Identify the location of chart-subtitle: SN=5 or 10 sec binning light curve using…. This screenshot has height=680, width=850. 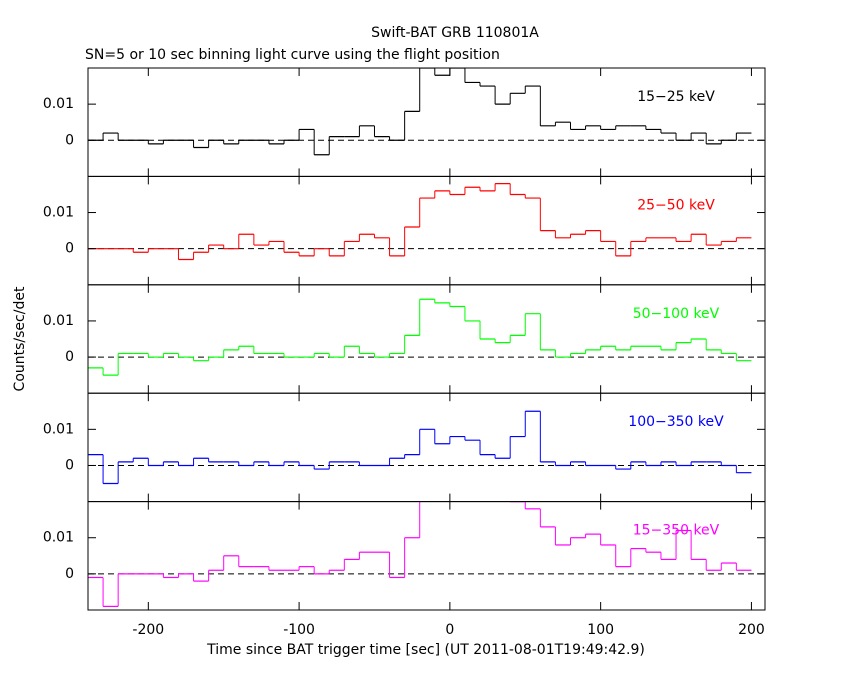
(292, 55).